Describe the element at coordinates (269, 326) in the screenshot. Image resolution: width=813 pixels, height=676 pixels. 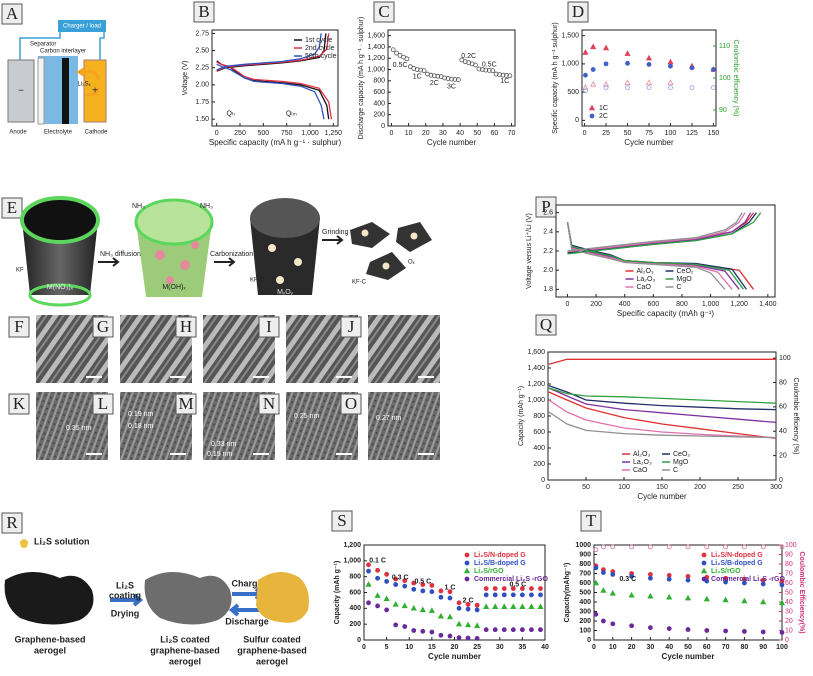
I see `panel-label: I` at that location.